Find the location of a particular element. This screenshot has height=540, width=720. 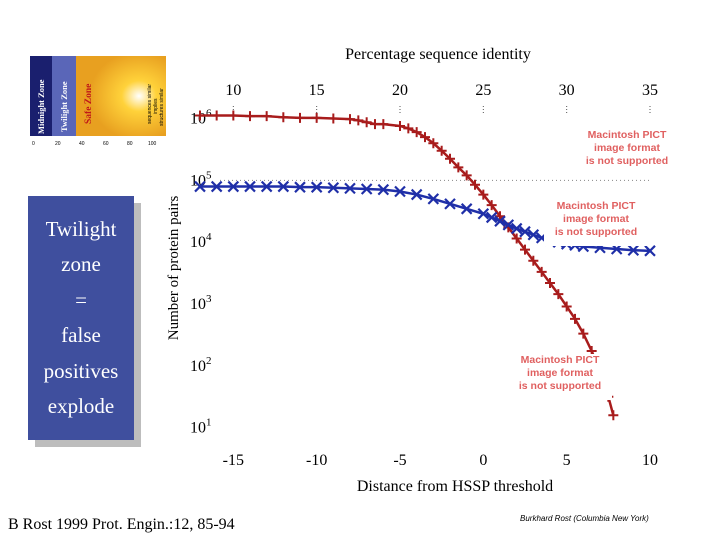

x-tick-label: 5 is located at coordinates (567, 460).